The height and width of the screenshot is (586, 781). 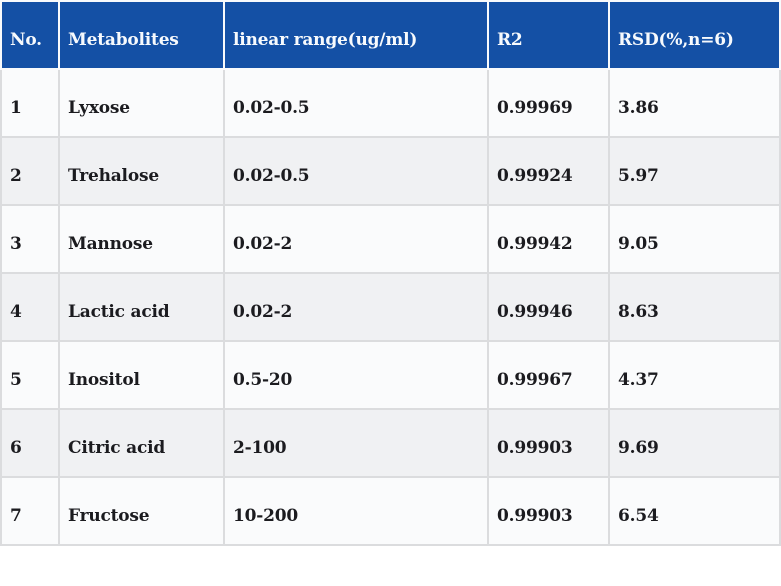 I want to click on cell-r2: 0.99924, so click(x=548, y=171).